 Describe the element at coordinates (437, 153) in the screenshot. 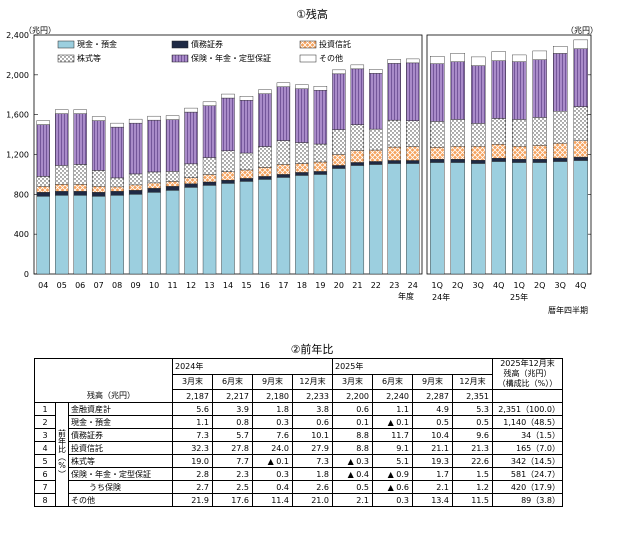

I see `bar-segment-quarter-0-s2` at that location.